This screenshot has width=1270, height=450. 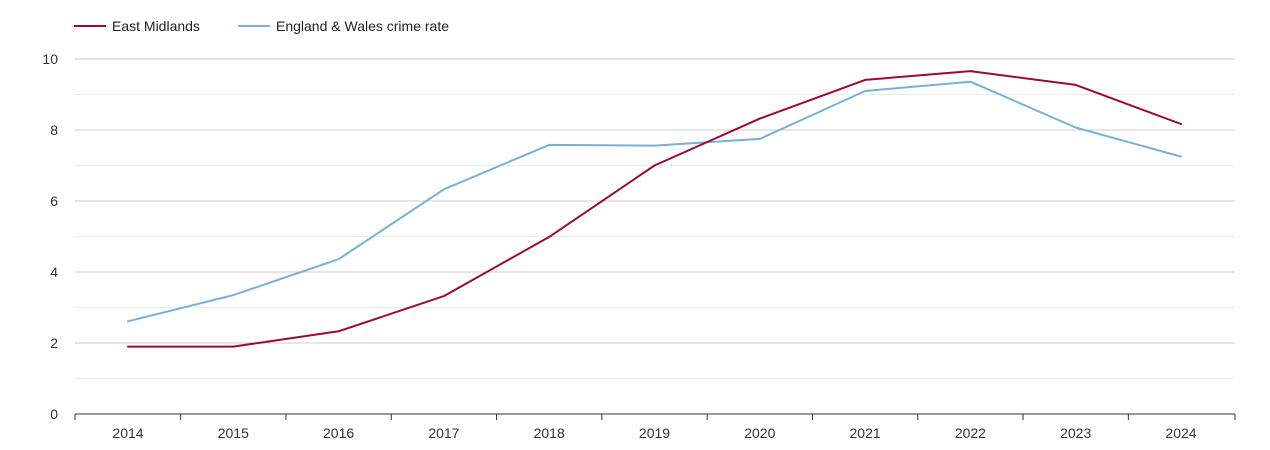 I want to click on y-tick-label: 8, so click(x=54, y=130).